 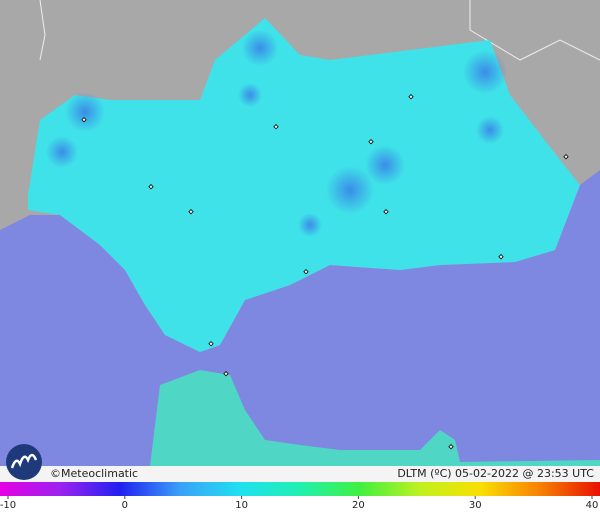 I want to click on scale-tick-label: 30, so click(x=475, y=505).